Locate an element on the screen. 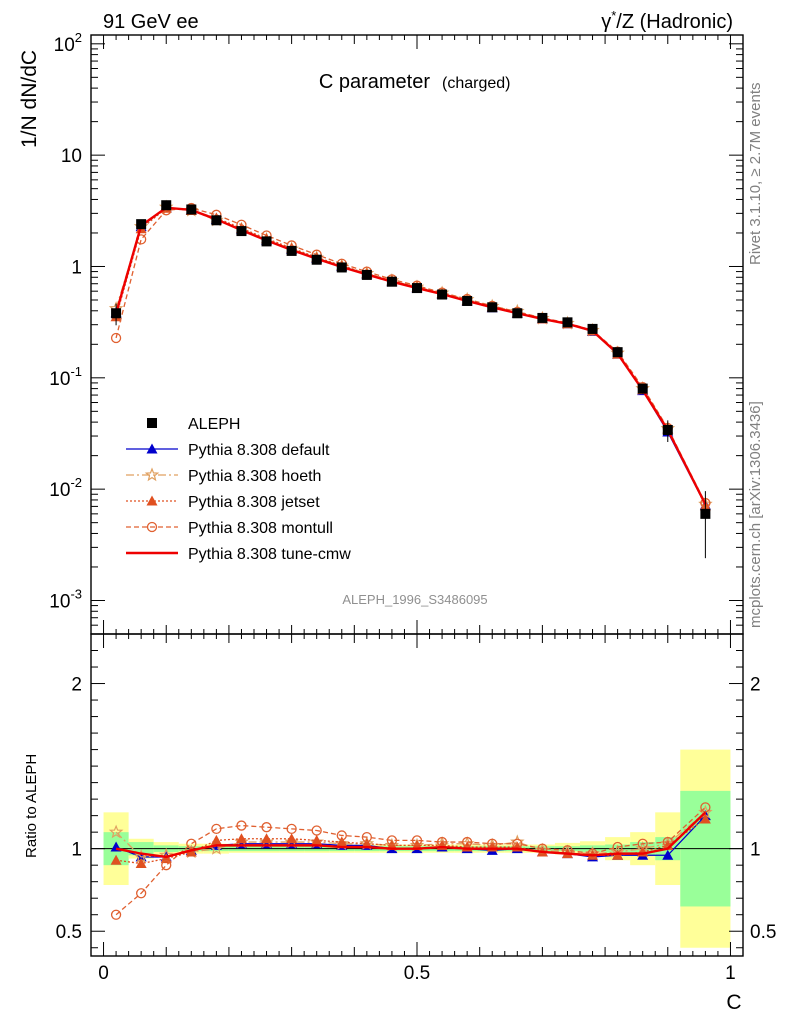 The image size is (786, 1024). y-tick-label-ratio-right: 0.5 is located at coordinates (763, 932).